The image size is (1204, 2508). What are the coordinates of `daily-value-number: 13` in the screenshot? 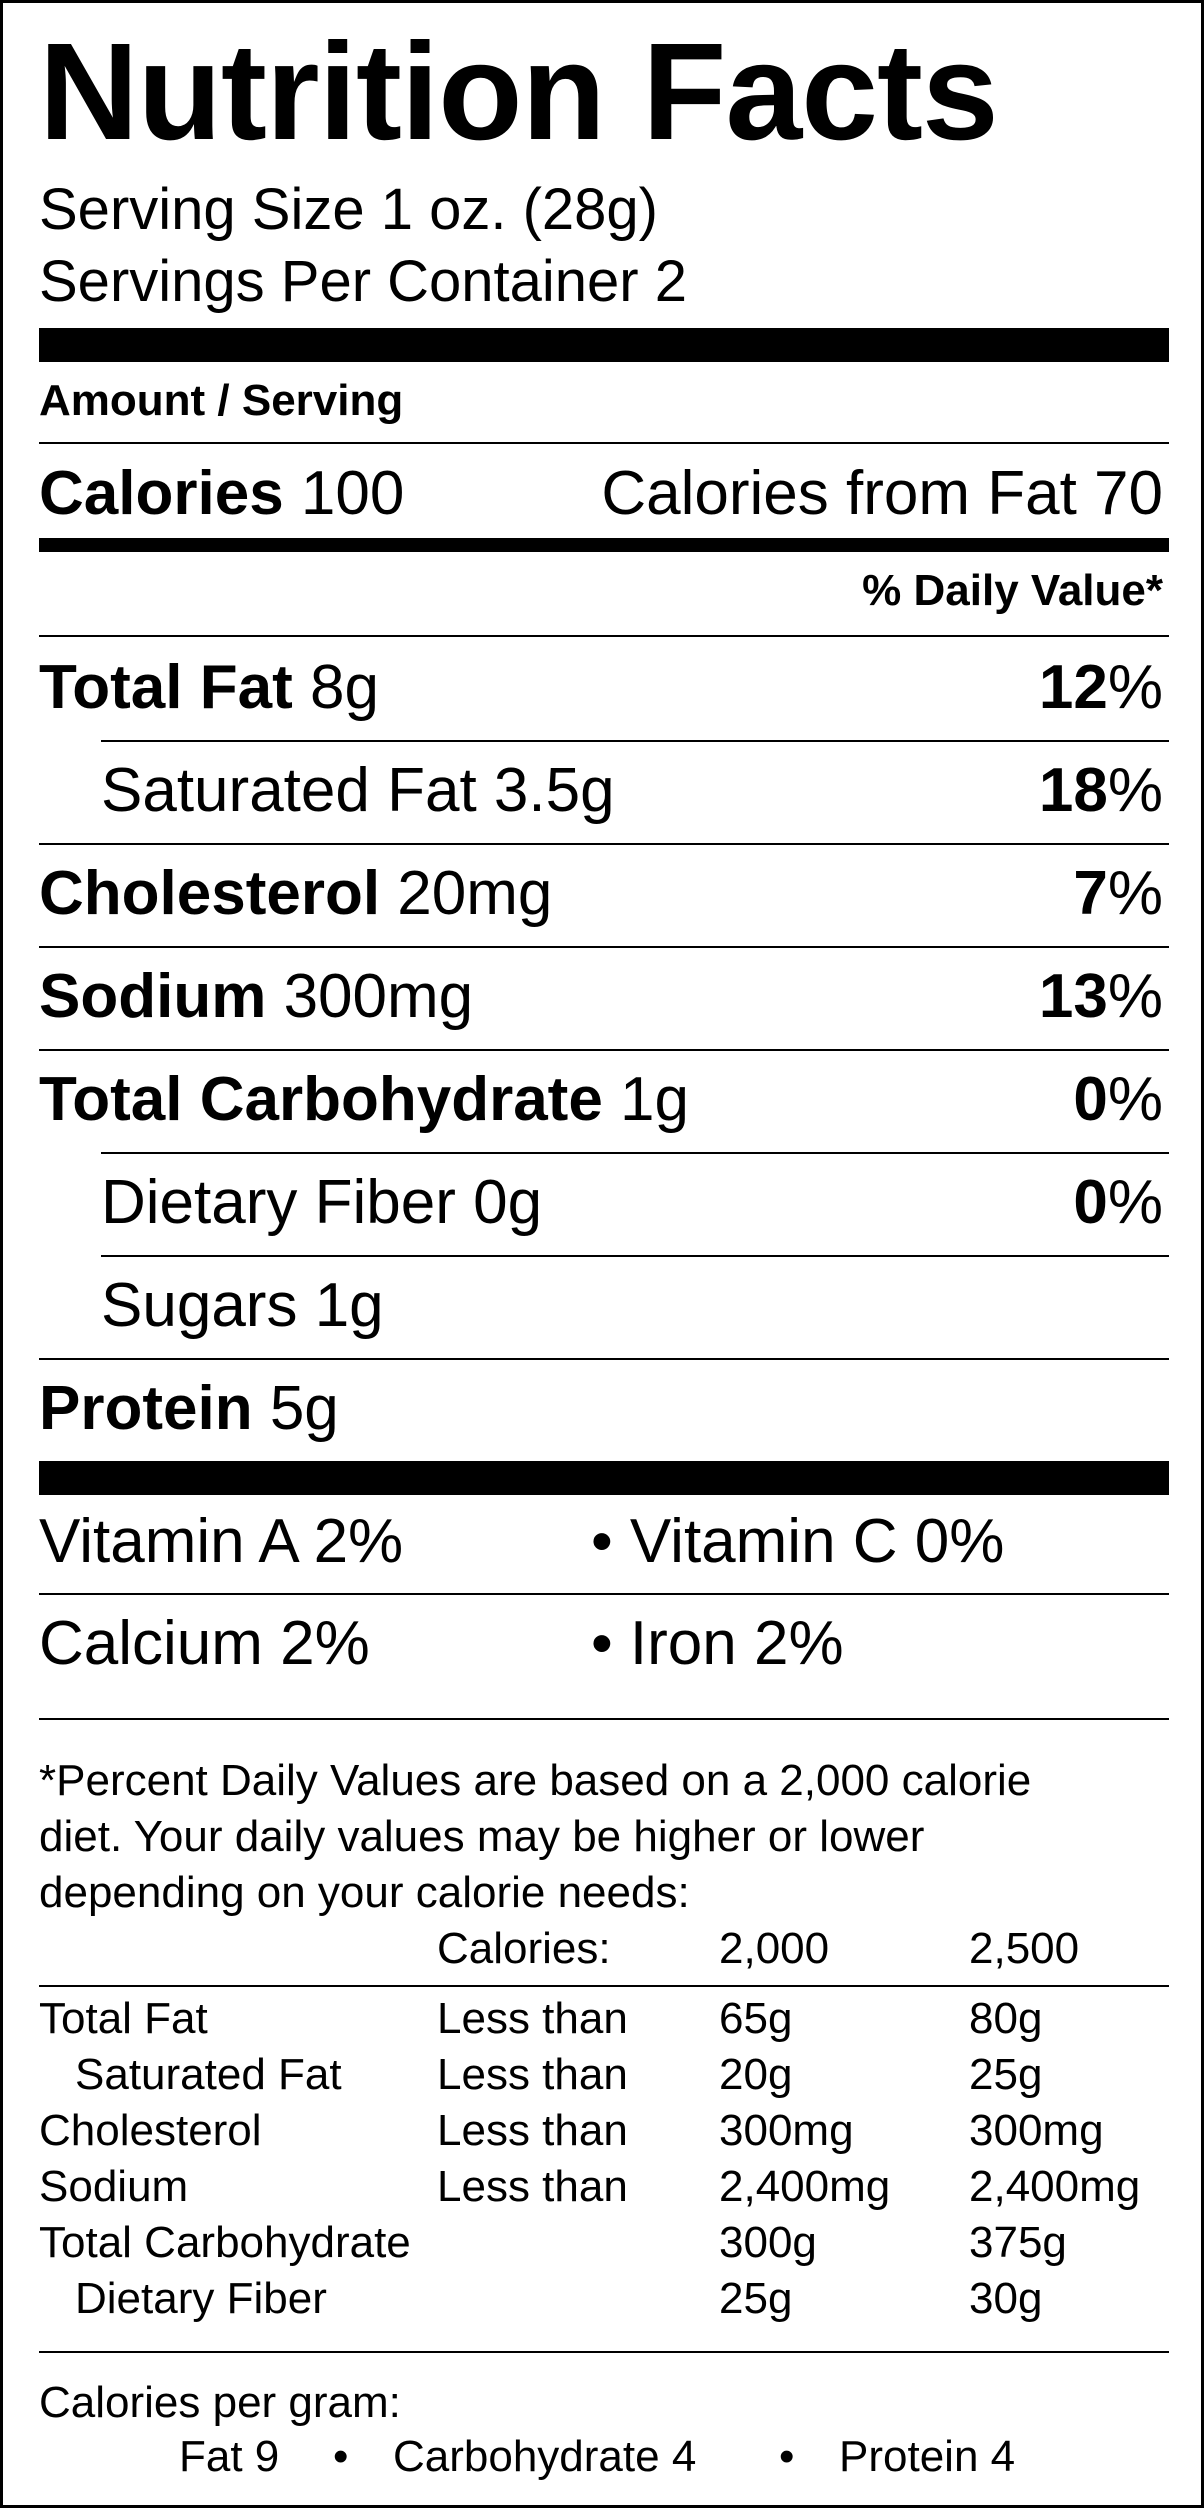 It's located at (1073, 996).